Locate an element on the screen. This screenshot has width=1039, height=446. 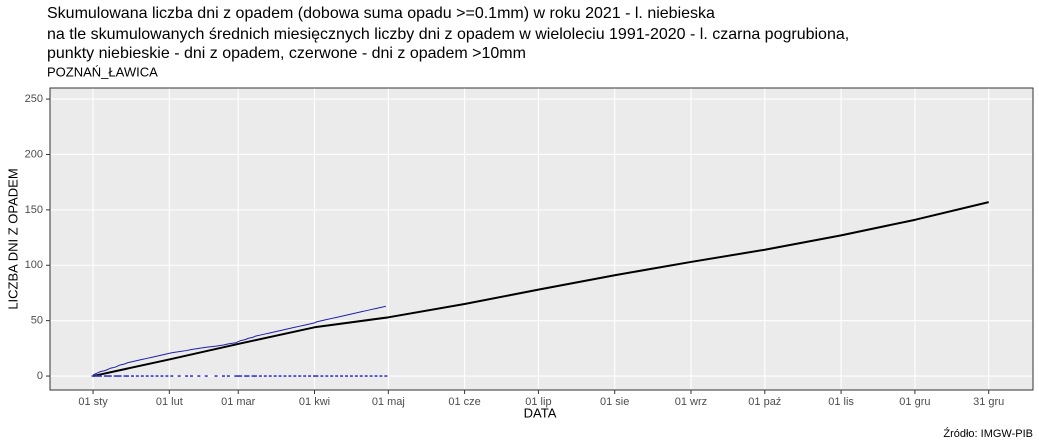
x-axis-label: DATA is located at coordinates (540, 412).